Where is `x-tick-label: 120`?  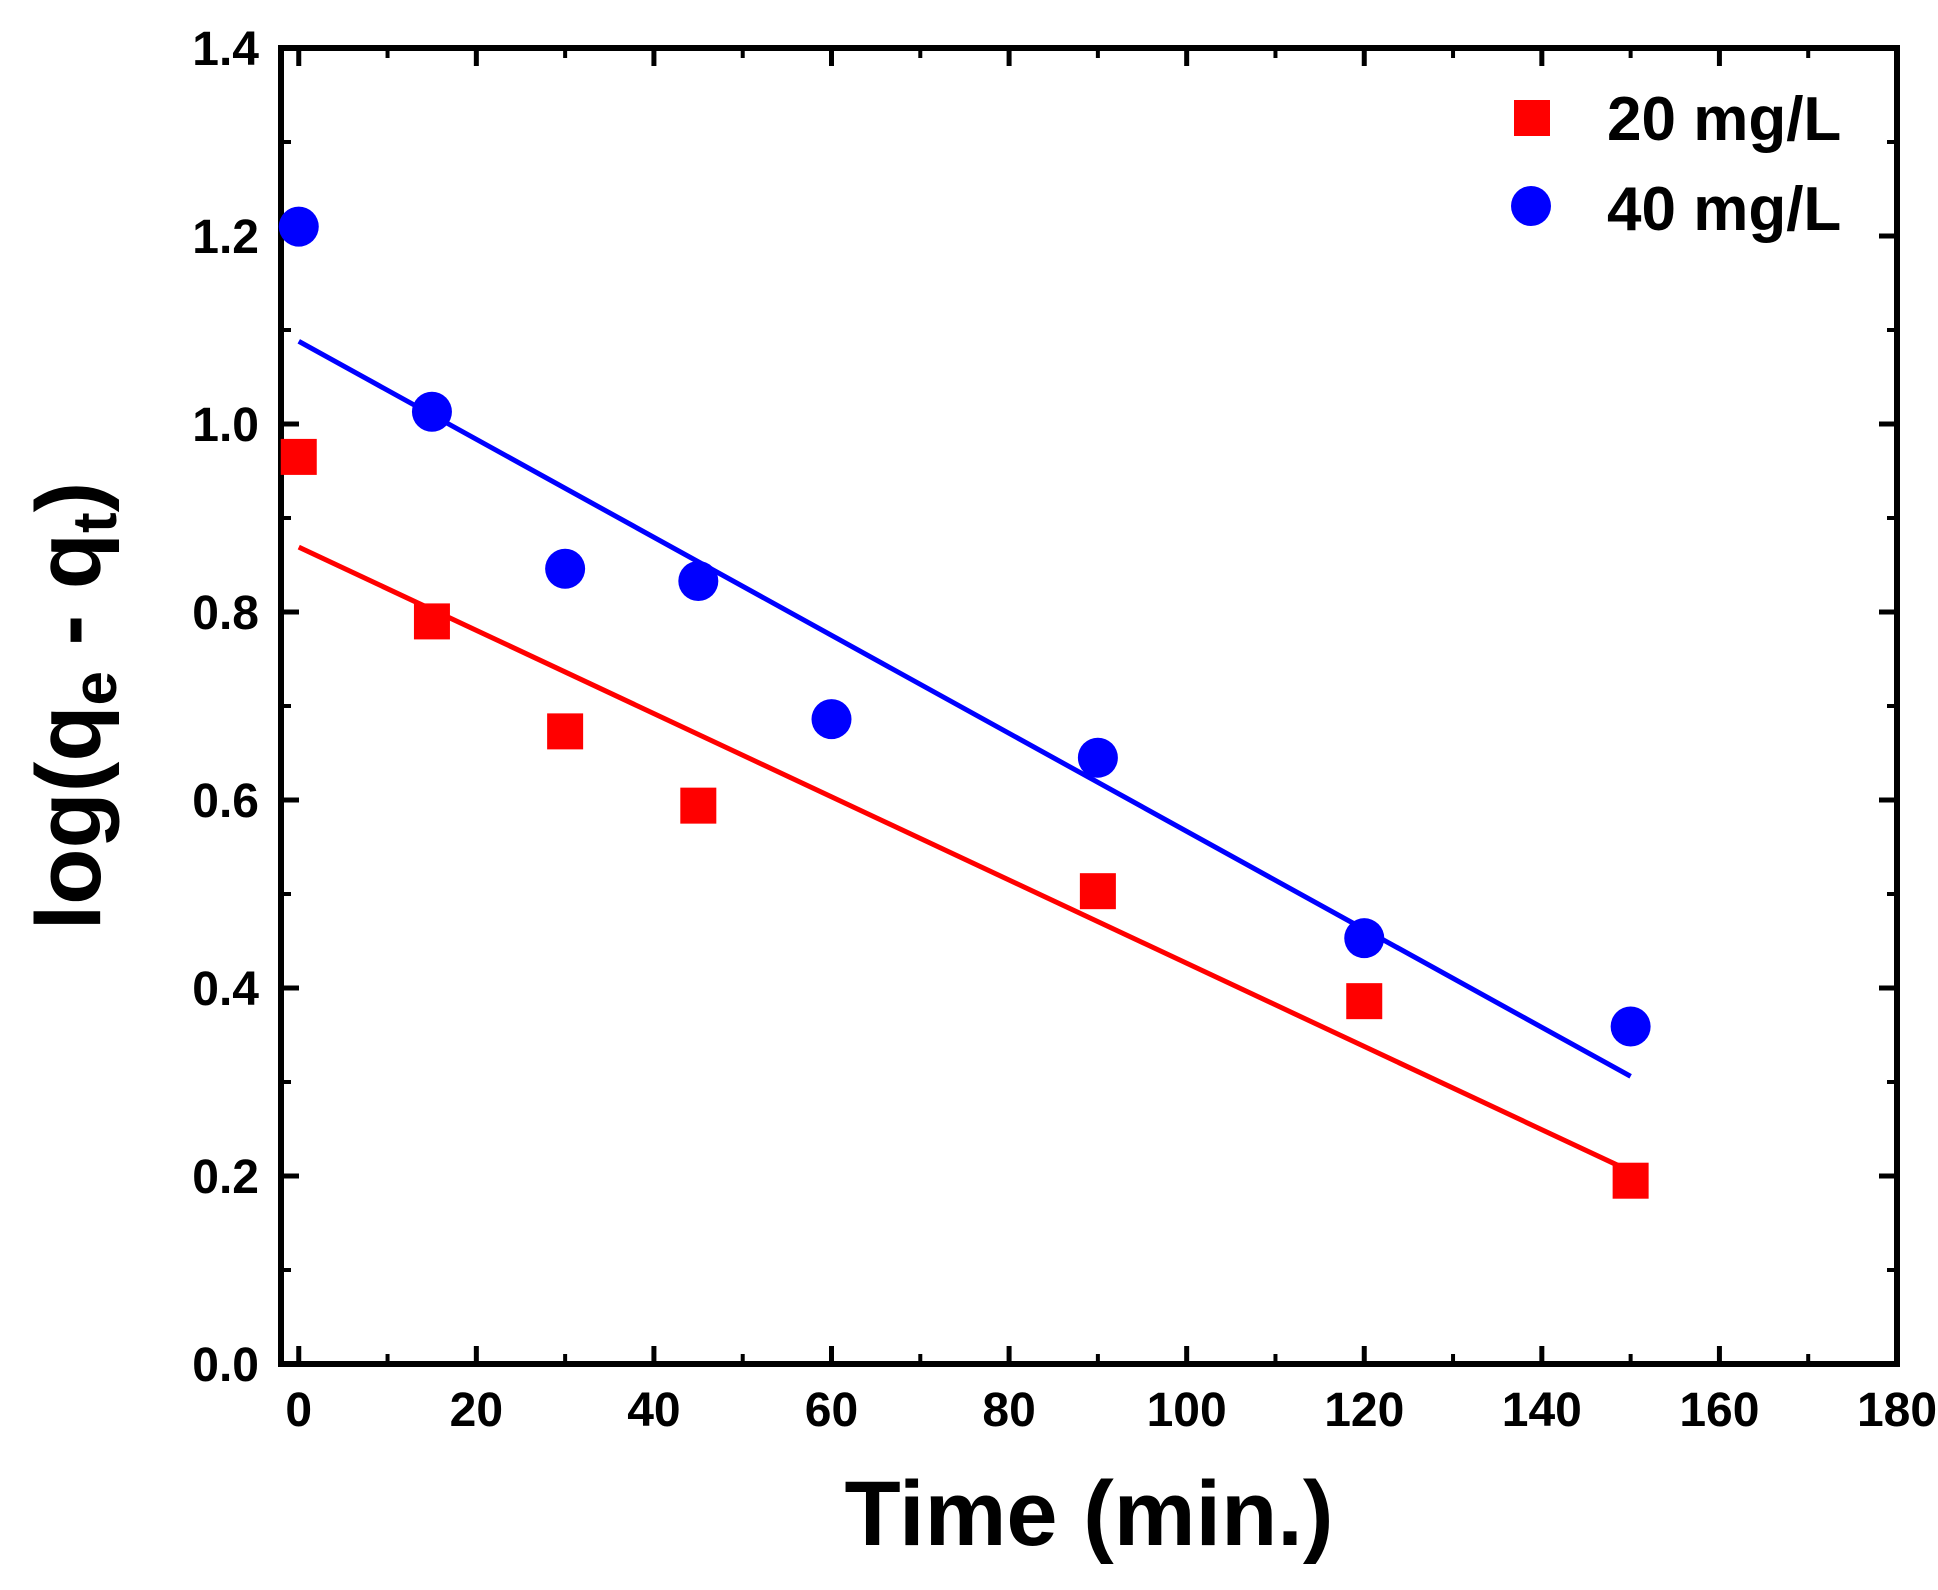
x-tick-label: 120 is located at coordinates (1364, 1410).